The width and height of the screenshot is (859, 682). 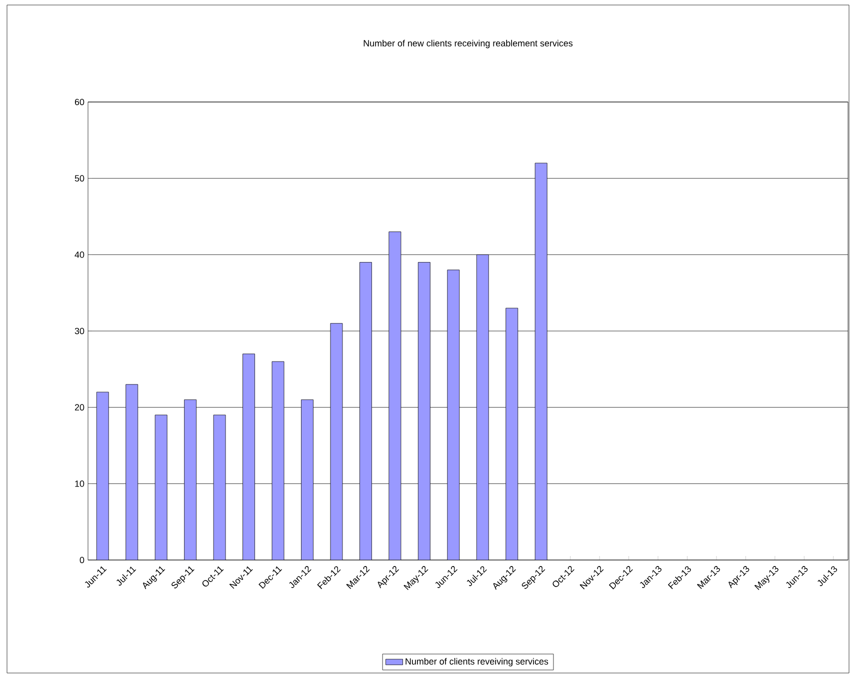 What do you see at coordinates (79, 178) in the screenshot?
I see `y-tick-label: 50` at bounding box center [79, 178].